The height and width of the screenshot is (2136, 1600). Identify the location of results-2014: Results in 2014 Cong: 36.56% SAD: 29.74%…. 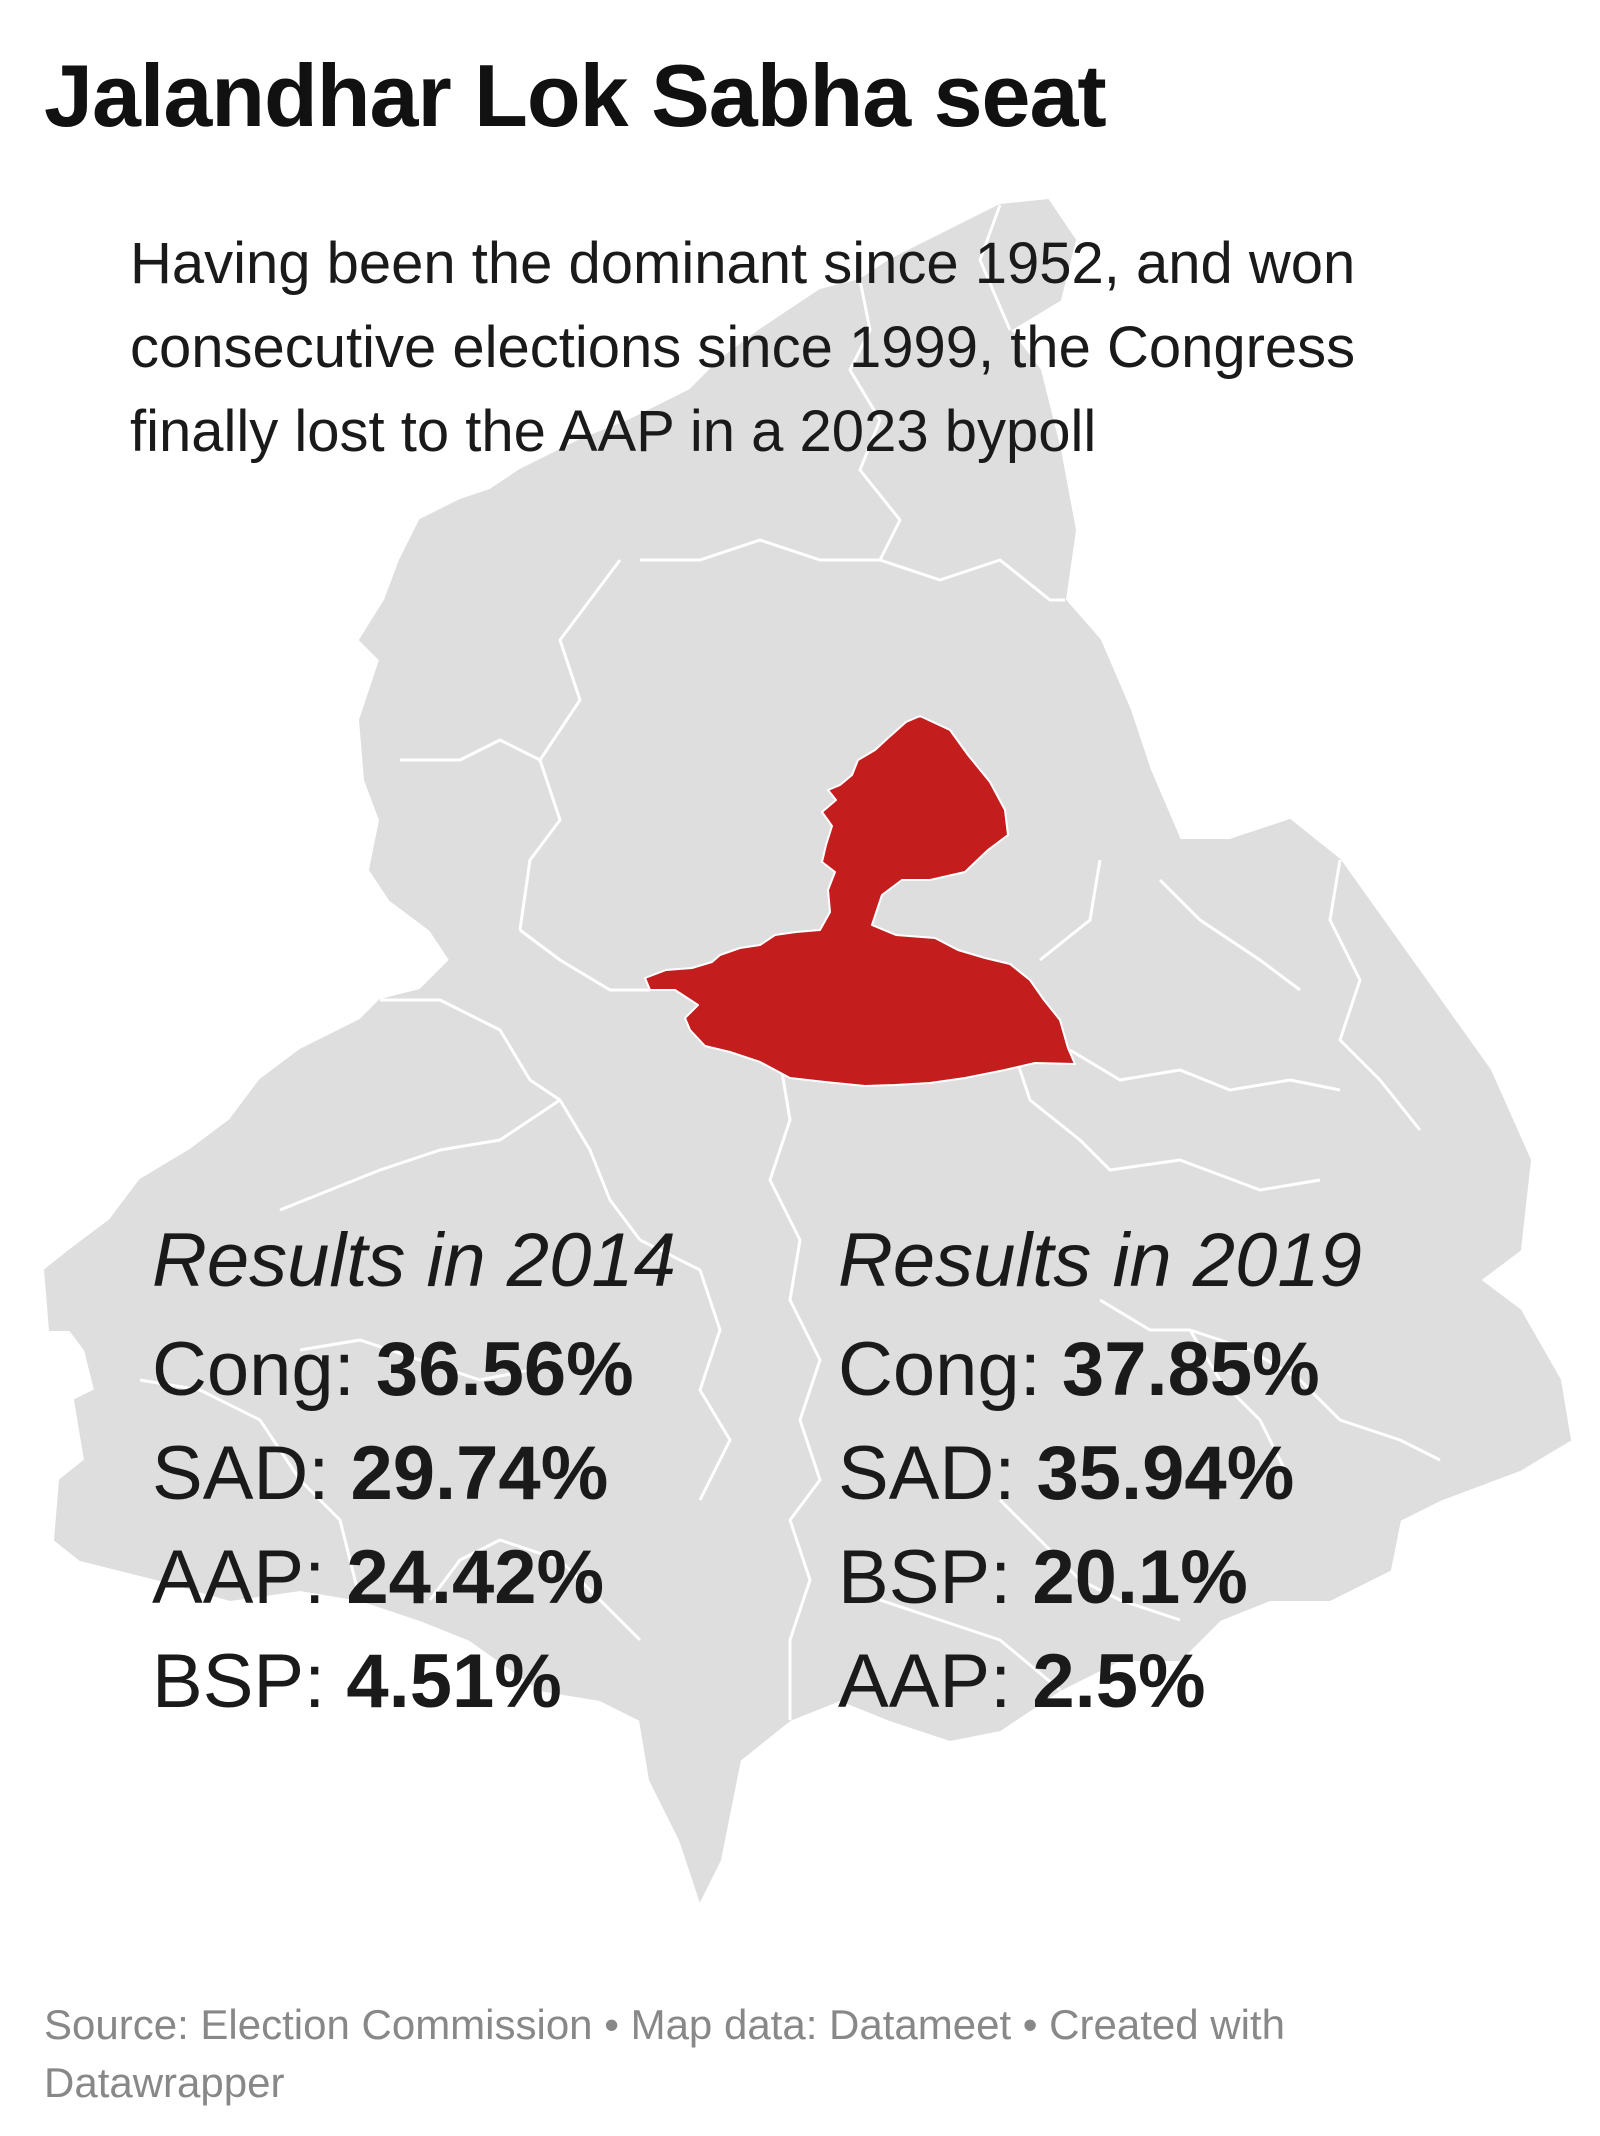
(414, 1478).